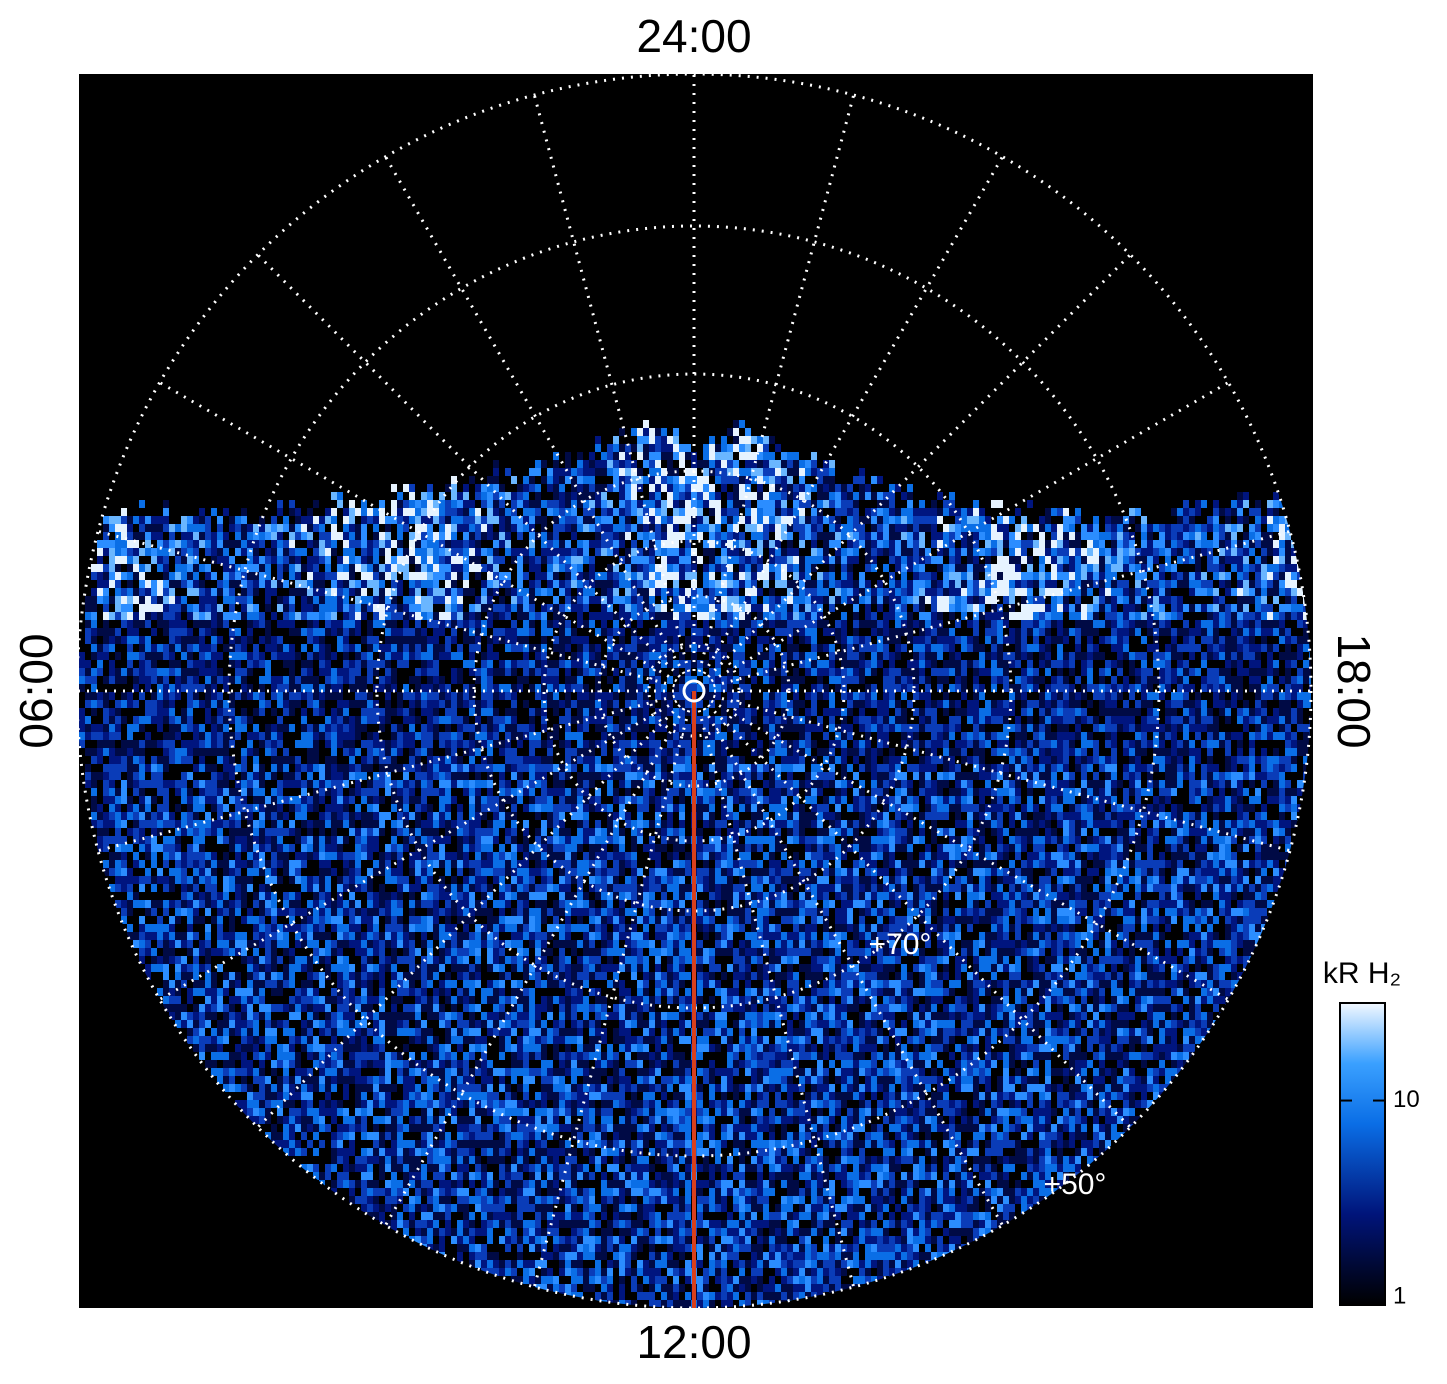  What do you see at coordinates (1354, 690) in the screenshot?
I see `local-time-label: 18:00` at bounding box center [1354, 690].